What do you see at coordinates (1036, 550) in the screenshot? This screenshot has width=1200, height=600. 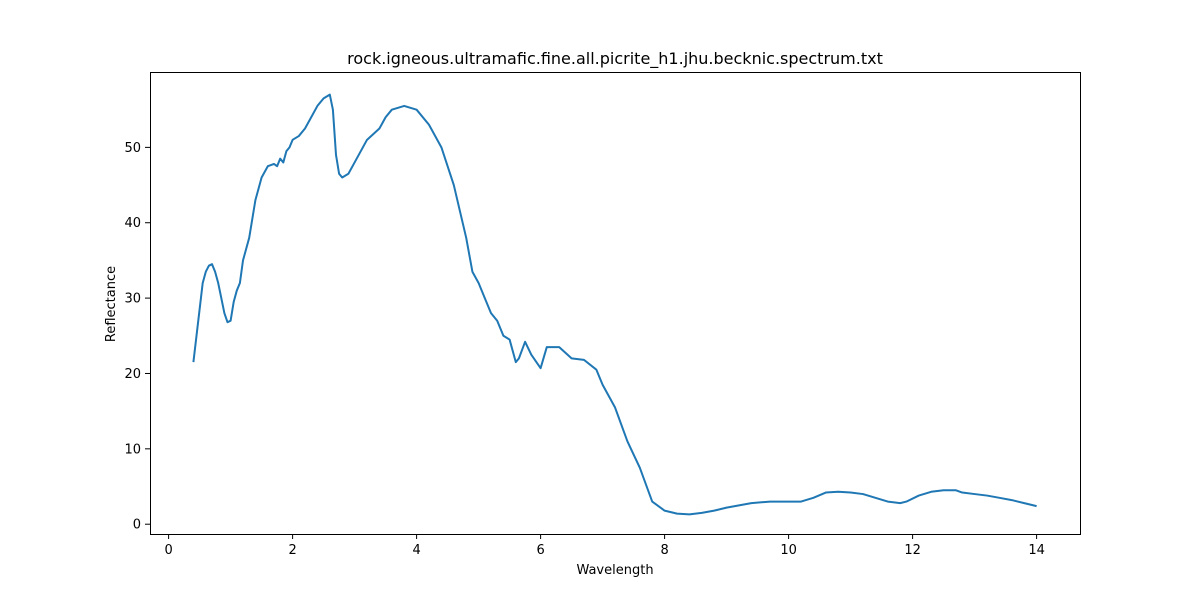 I see `x-tick-label: 14` at bounding box center [1036, 550].